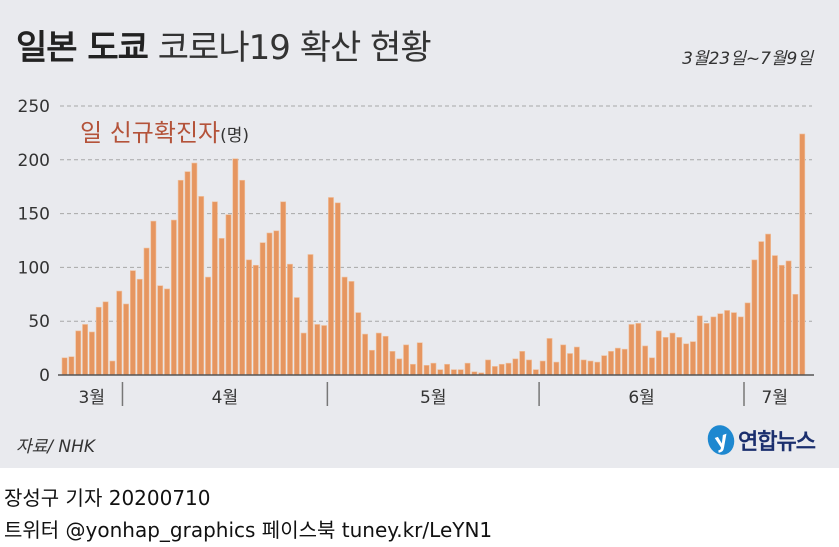 Image resolution: width=839 pixels, height=547 pixels. I want to click on chart-title: 일본 도쿄 코로나19 확산 현황, so click(224, 48).